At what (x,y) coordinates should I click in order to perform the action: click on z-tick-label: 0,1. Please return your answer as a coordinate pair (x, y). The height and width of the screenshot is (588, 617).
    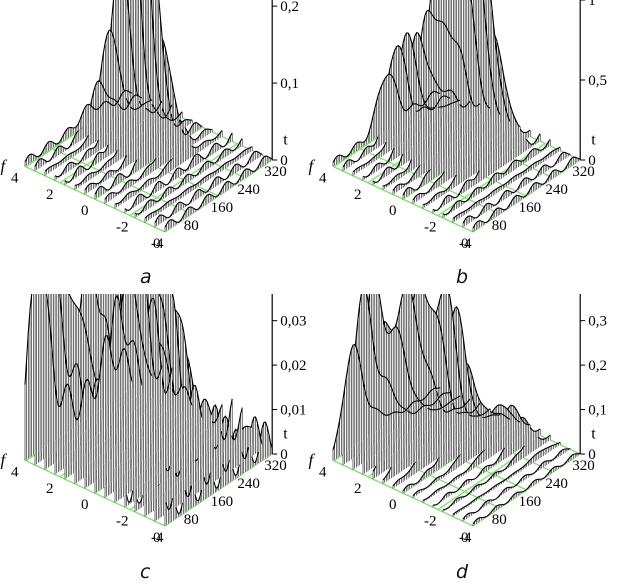
    Looking at the image, I should click on (597, 411).